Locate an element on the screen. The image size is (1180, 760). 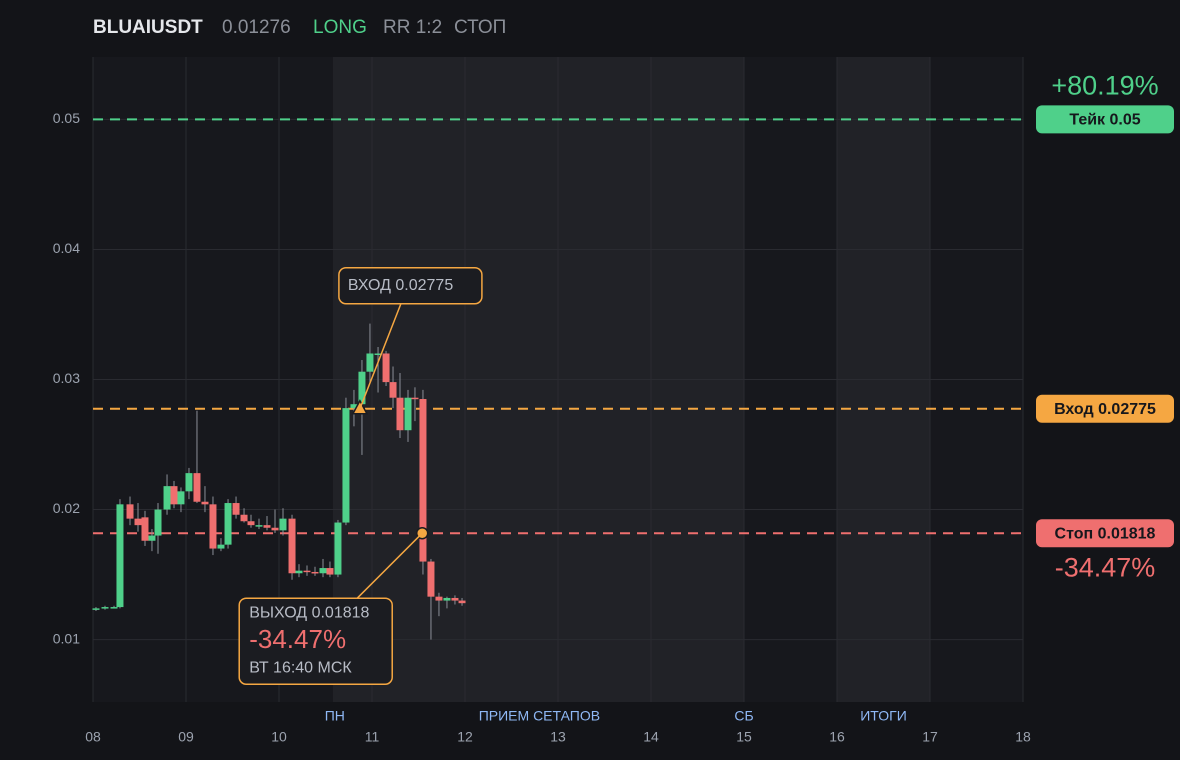
entry-callout-label: ВХОД 0.02775 is located at coordinates (400, 285).